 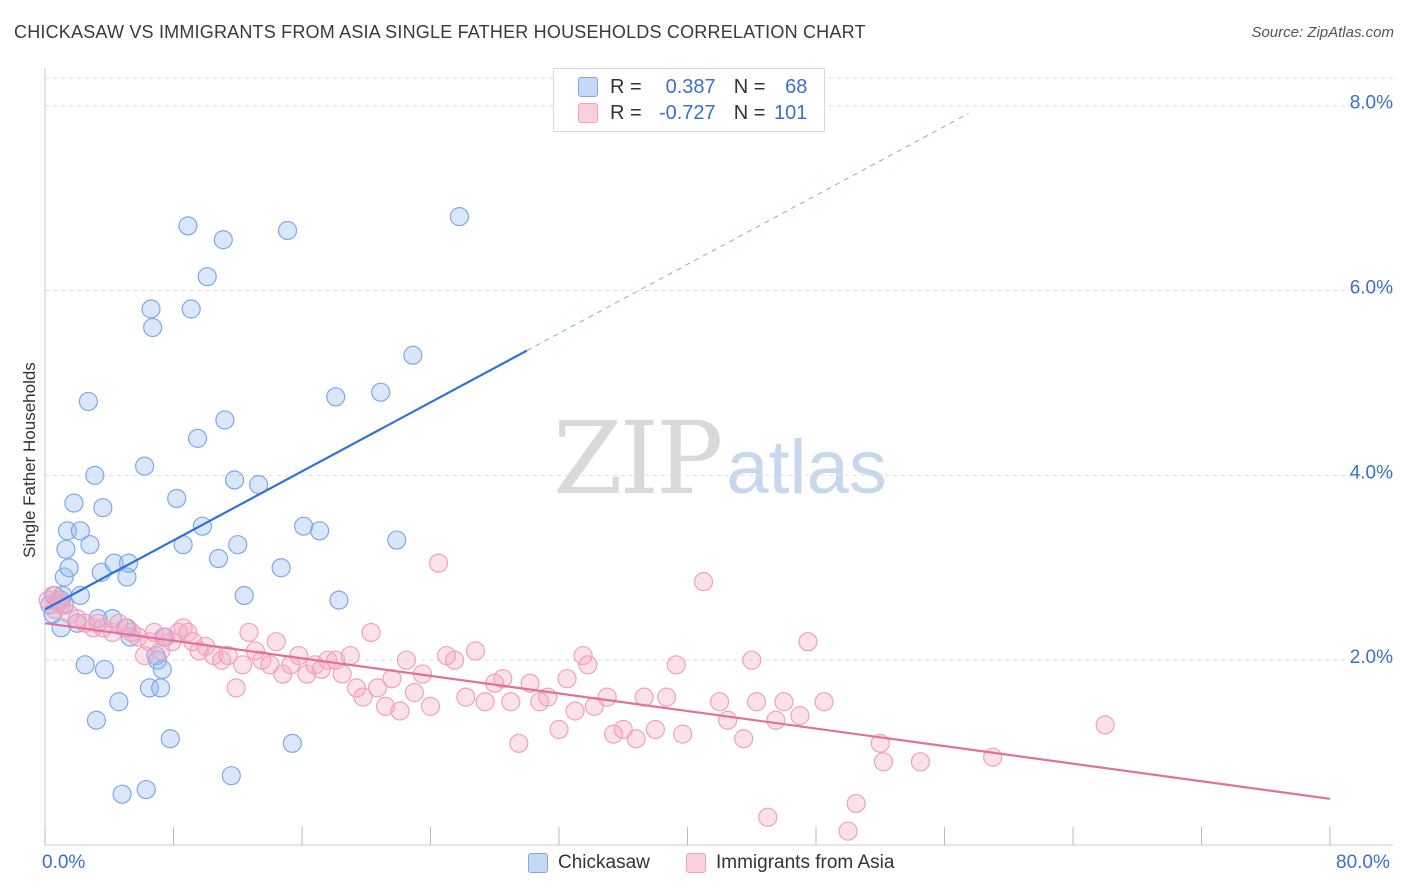 What do you see at coordinates (791, 112) in the screenshot?
I see `legend-n-value: 101` at bounding box center [791, 112].